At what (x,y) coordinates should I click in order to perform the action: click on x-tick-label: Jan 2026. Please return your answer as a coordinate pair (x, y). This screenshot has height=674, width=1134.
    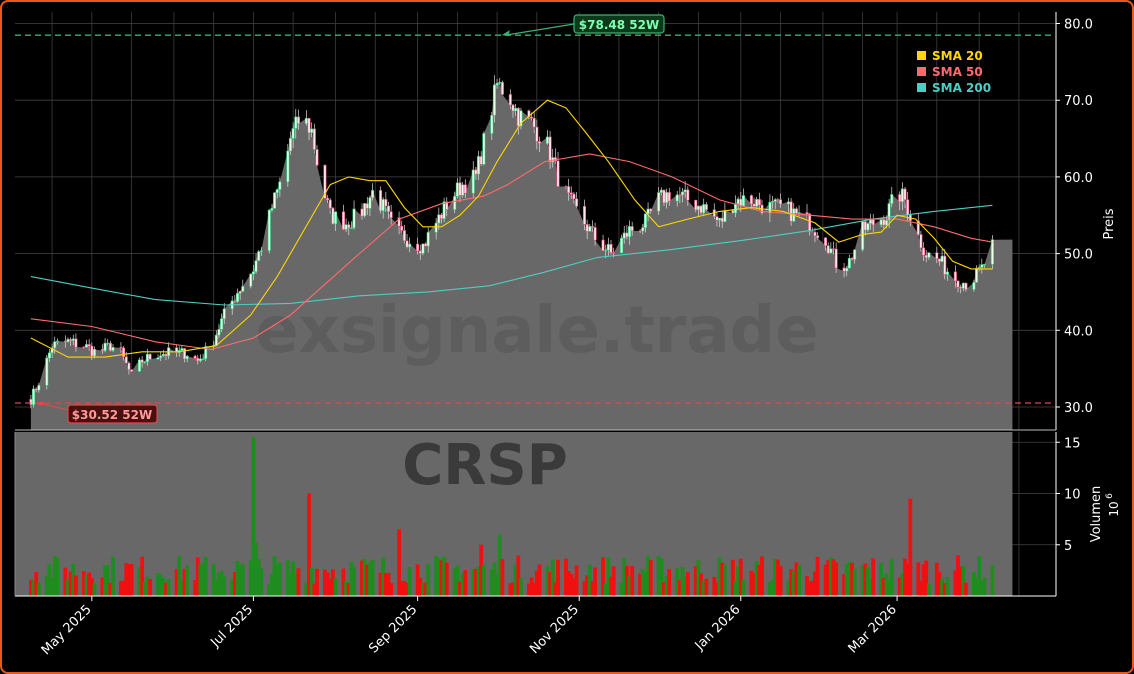
    Looking at the image, I should click on (718, 628).